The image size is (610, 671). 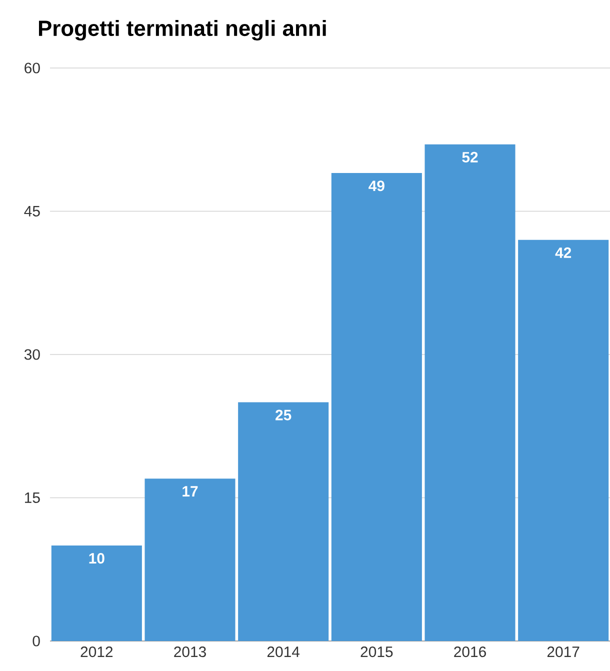 What do you see at coordinates (470, 157) in the screenshot?
I see `data-label: 52` at bounding box center [470, 157].